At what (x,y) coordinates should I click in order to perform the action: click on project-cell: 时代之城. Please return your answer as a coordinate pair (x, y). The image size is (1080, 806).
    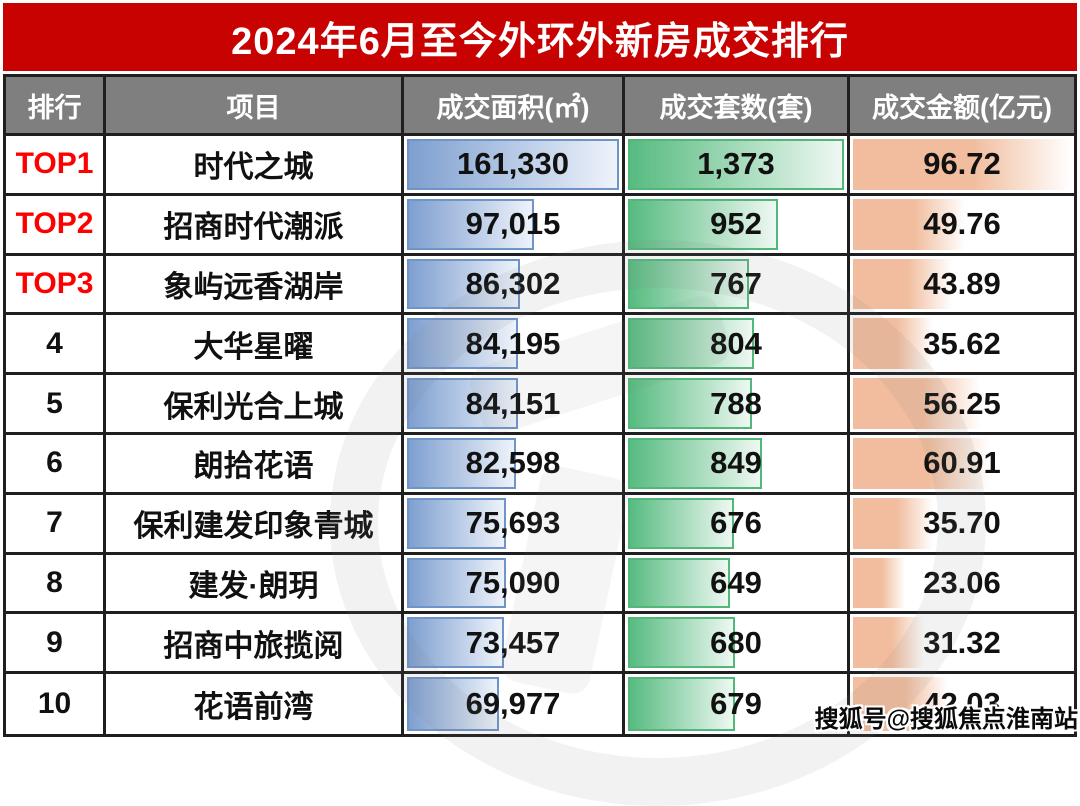
    Looking at the image, I should click on (255, 166).